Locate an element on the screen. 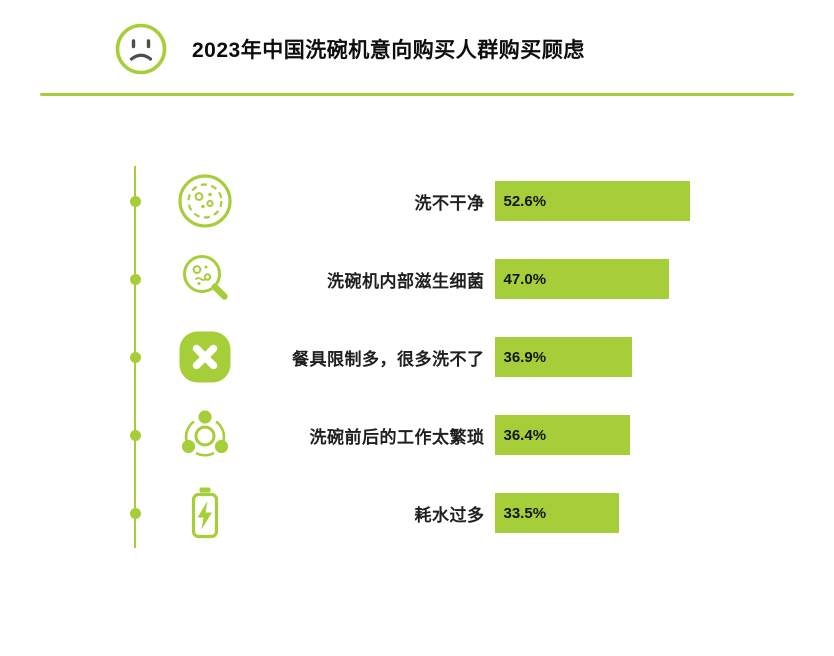 The height and width of the screenshot is (656, 834). process-circles-icon is located at coordinates (205, 435).